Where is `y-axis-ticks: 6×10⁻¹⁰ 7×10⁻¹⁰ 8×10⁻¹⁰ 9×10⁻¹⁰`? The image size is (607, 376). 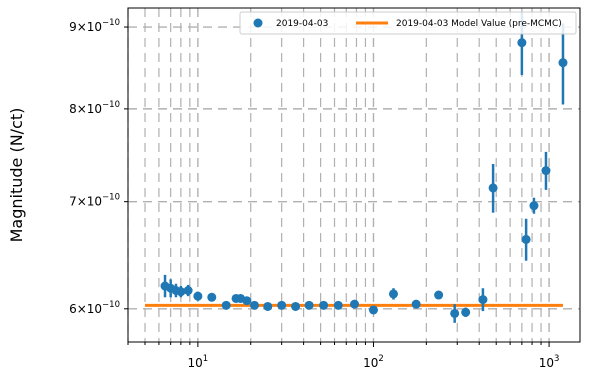 y-axis-ticks: 6×10⁻¹⁰ 7×10⁻¹⁰ 8×10⁻¹⁰ 9×10⁻¹⁰ is located at coordinates (98, 167).